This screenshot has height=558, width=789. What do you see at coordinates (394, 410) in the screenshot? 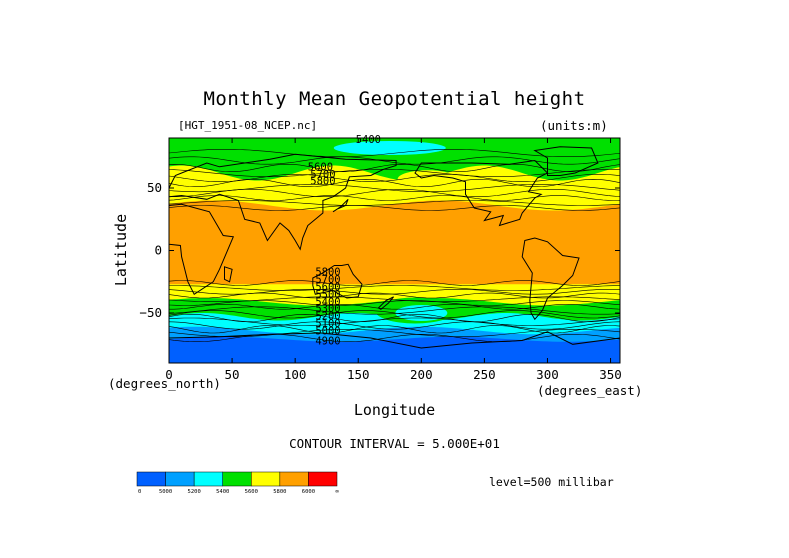
I see `x-axis-title: Longitude` at bounding box center [394, 410].